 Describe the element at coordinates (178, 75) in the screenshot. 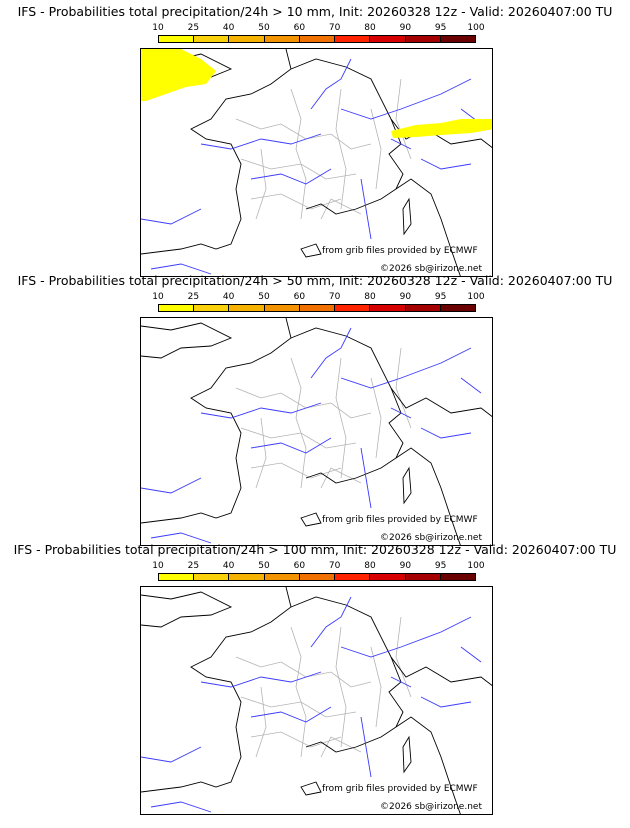

I see `precip-area-northwest` at that location.